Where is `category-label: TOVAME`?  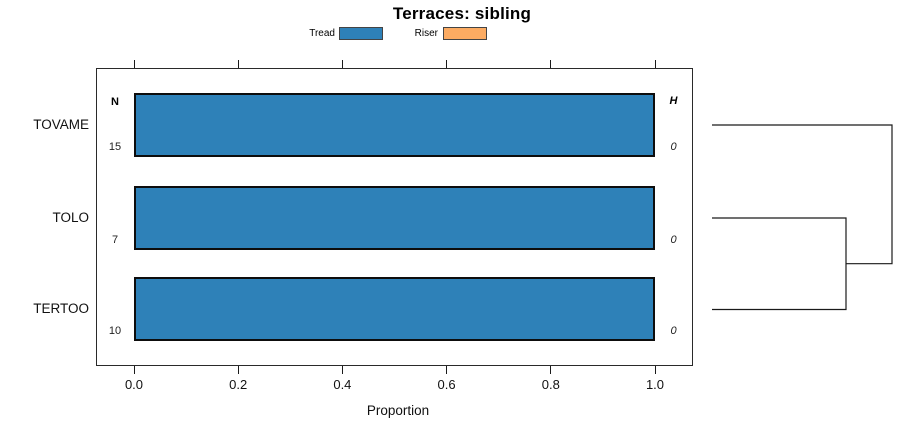 category-label: TOVAME is located at coordinates (61, 124).